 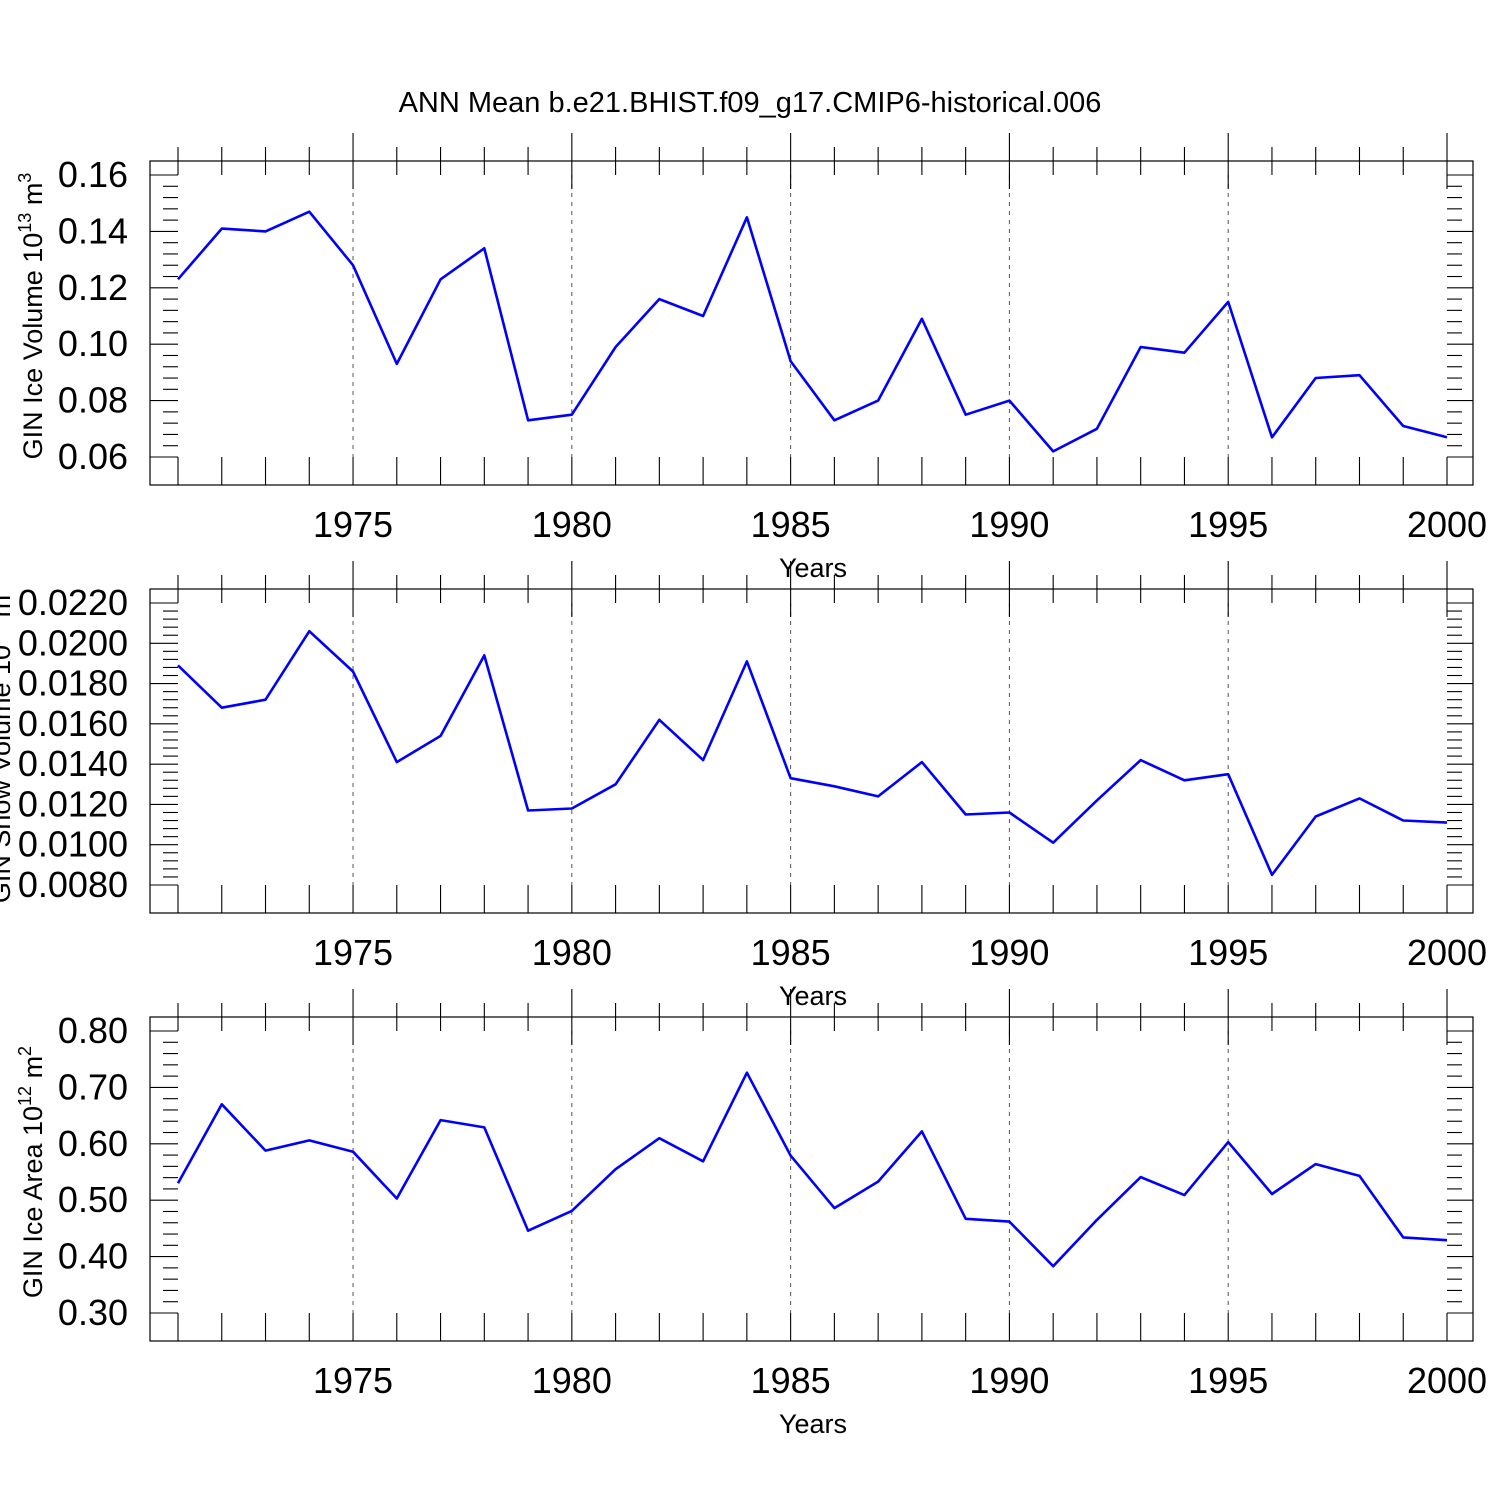 What do you see at coordinates (93, 1312) in the screenshot?
I see `y-tick-label: 0.30` at bounding box center [93, 1312].